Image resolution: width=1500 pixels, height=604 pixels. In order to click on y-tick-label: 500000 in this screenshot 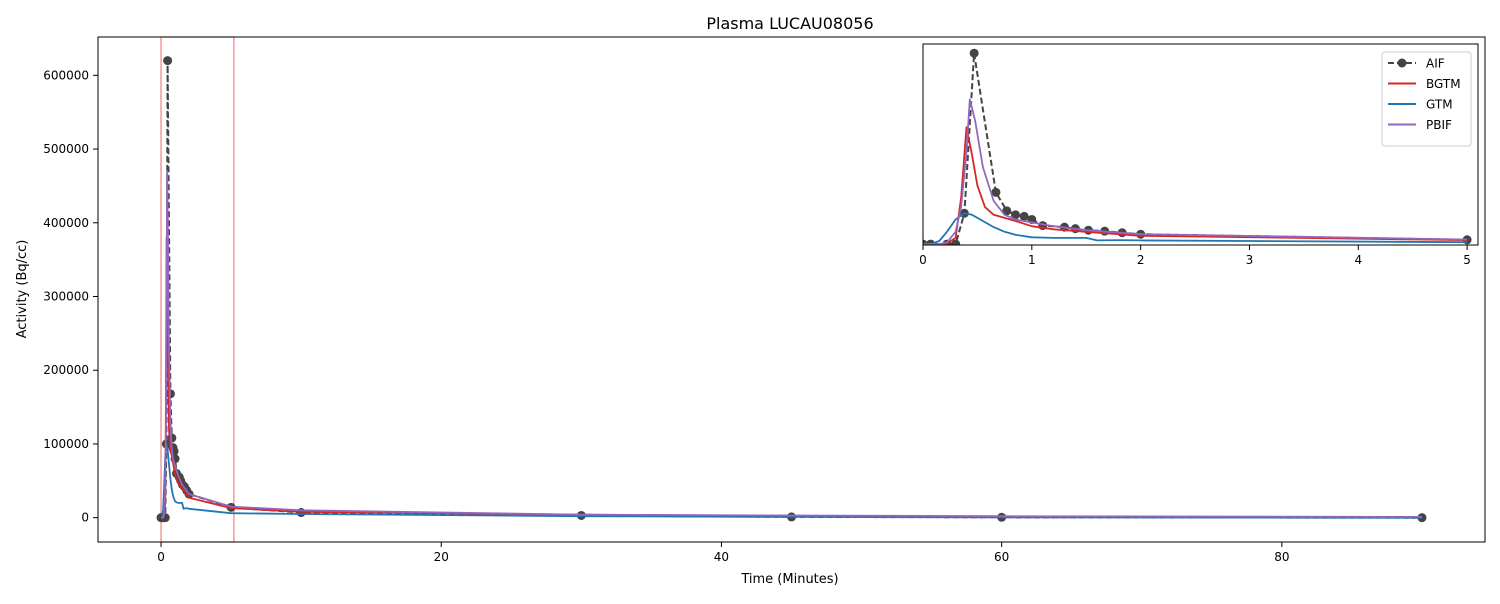, I will do `click(66, 149)`.